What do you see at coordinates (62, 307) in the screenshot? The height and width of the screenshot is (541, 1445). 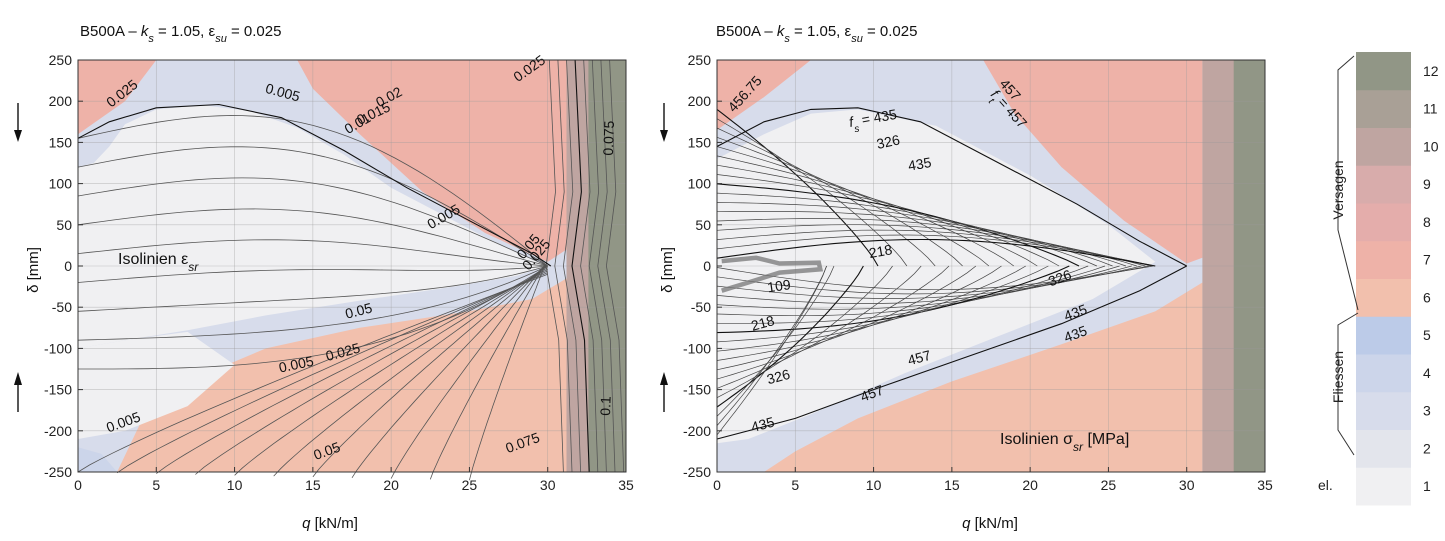 I see `left-y-tick-label: -50` at bounding box center [62, 307].